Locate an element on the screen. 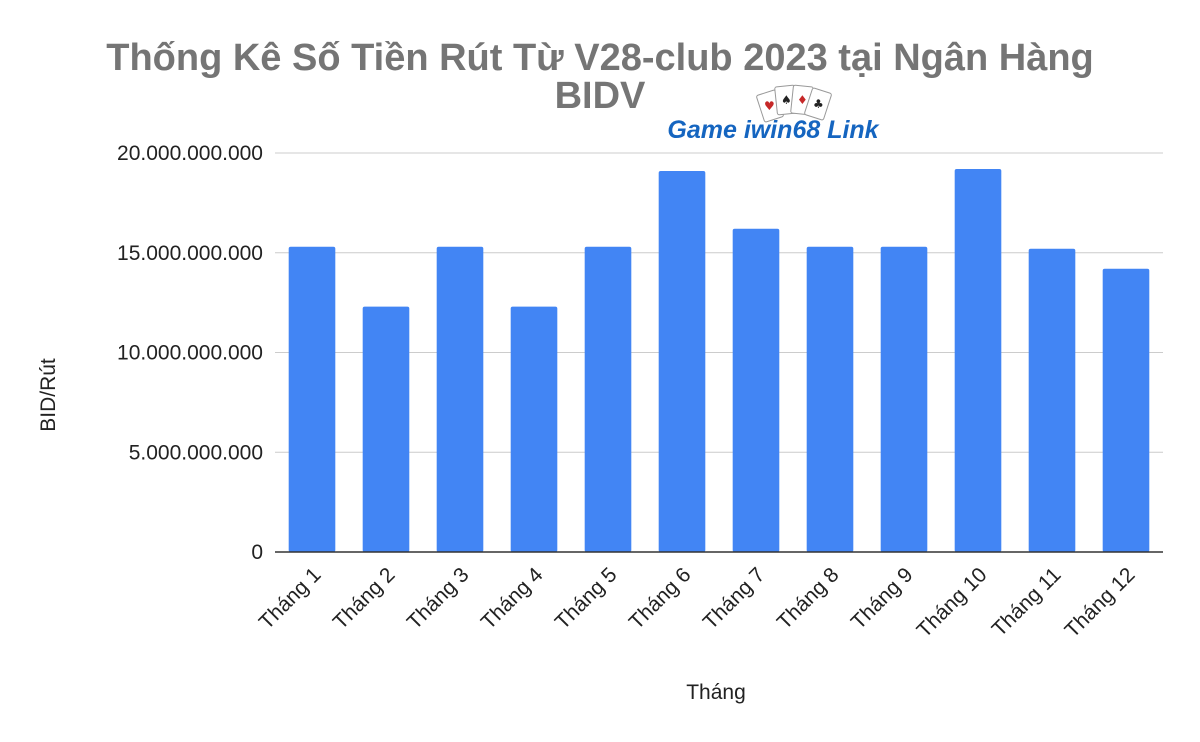 Image resolution: width=1200 pixels, height=742 pixels. x-tick-label: Tháng 2 is located at coordinates (364, 598).